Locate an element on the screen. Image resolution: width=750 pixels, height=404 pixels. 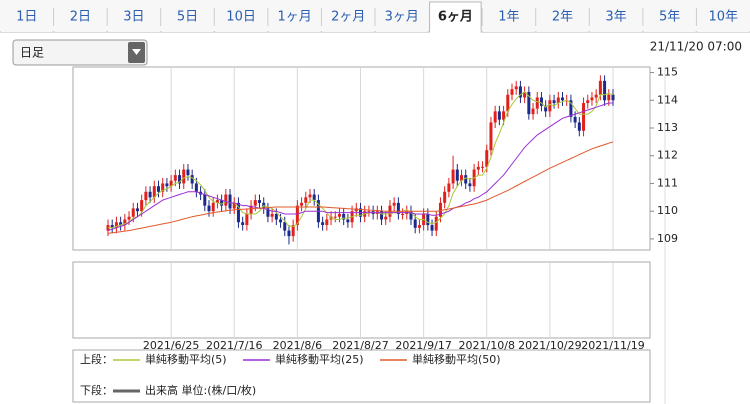
dropdown-arrow is located at coordinates (136, 52).